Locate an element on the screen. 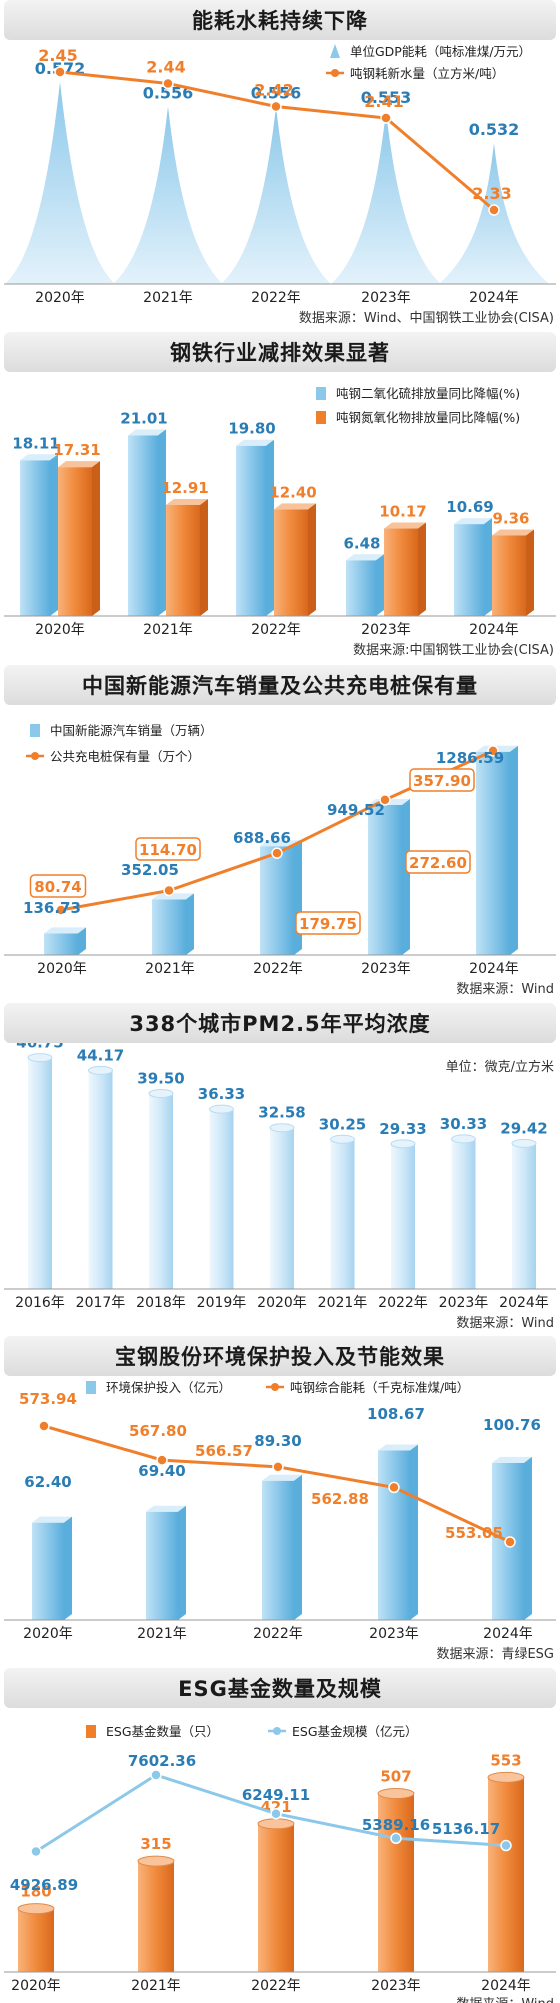 Image resolution: width=560 pixels, height=2003 pixels. legend-entry: 吨钢二氧化硫排放量同比降幅(%) is located at coordinates (428, 393).